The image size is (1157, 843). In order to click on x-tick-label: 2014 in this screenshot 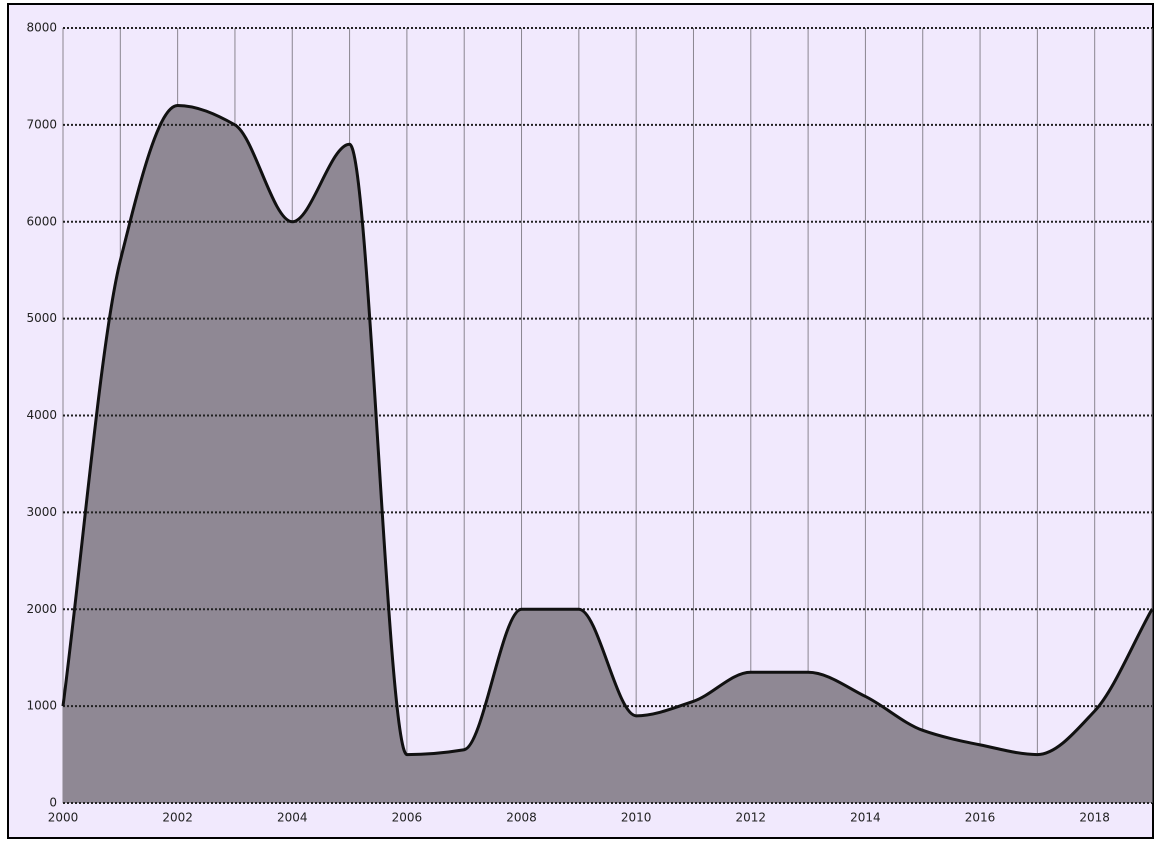, I will do `click(865, 818)`.